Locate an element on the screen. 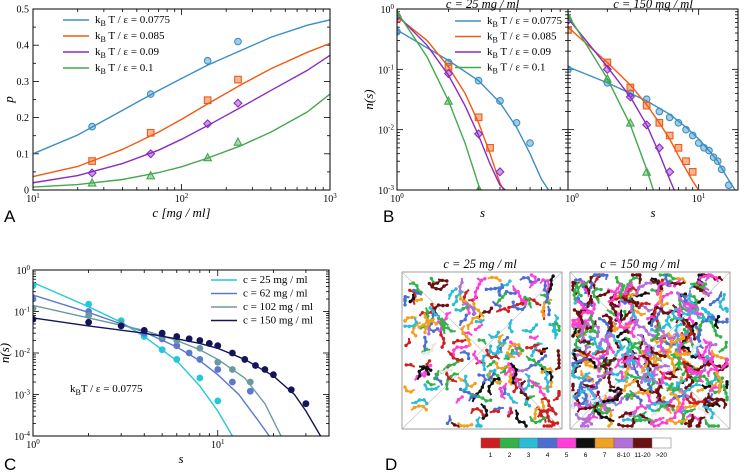  snapshot-left-diag2 is located at coordinates (482, 350).